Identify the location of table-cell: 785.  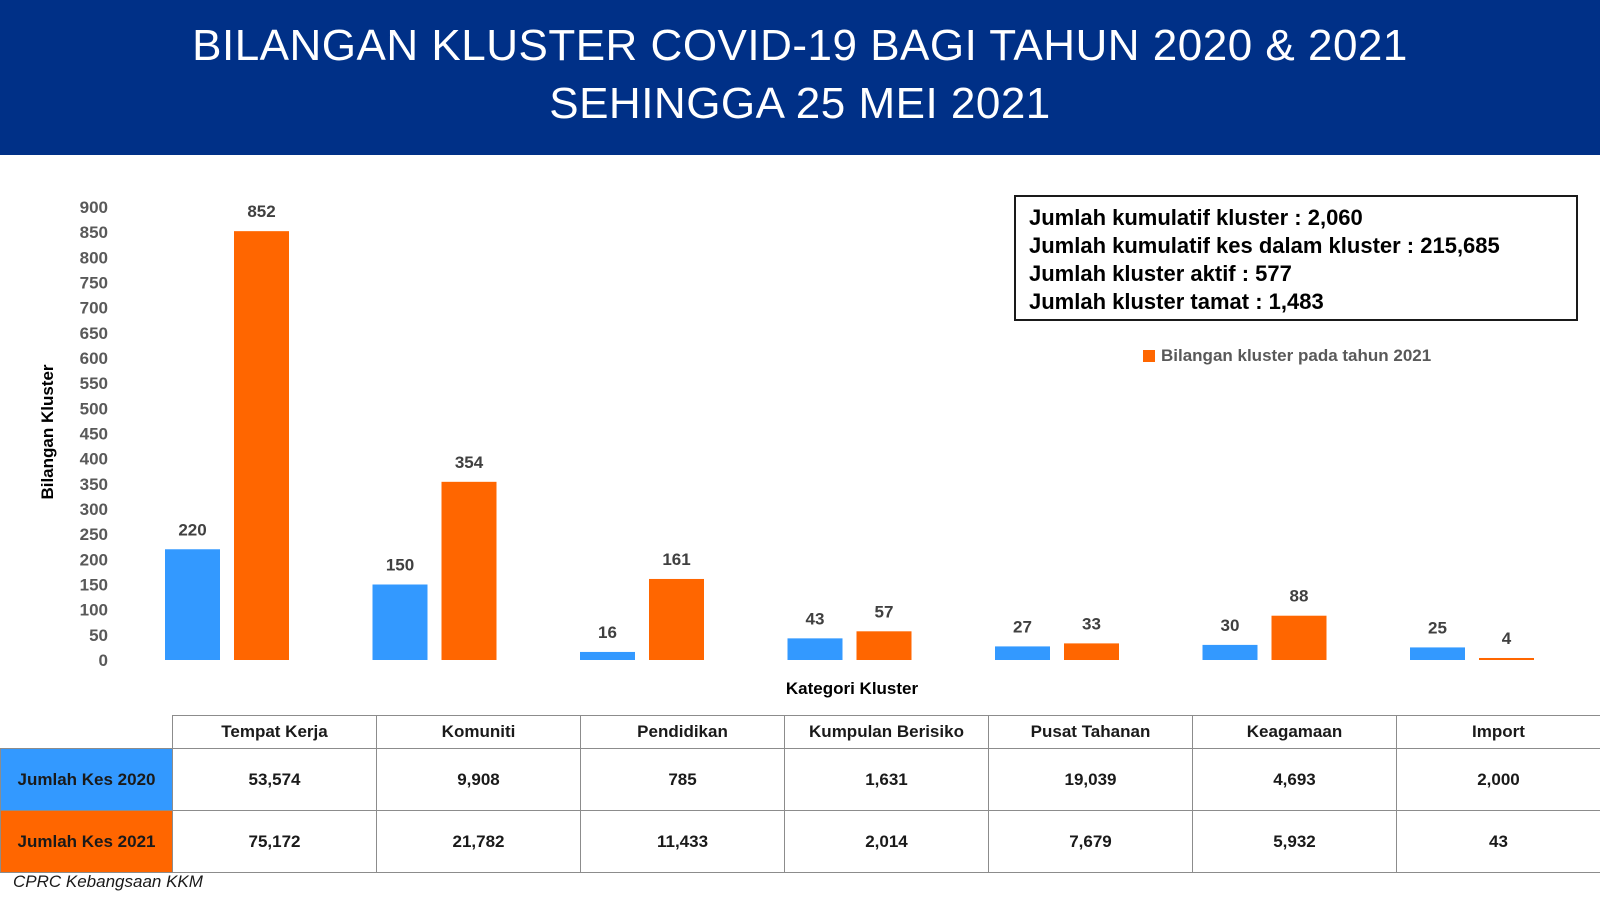
(682, 779).